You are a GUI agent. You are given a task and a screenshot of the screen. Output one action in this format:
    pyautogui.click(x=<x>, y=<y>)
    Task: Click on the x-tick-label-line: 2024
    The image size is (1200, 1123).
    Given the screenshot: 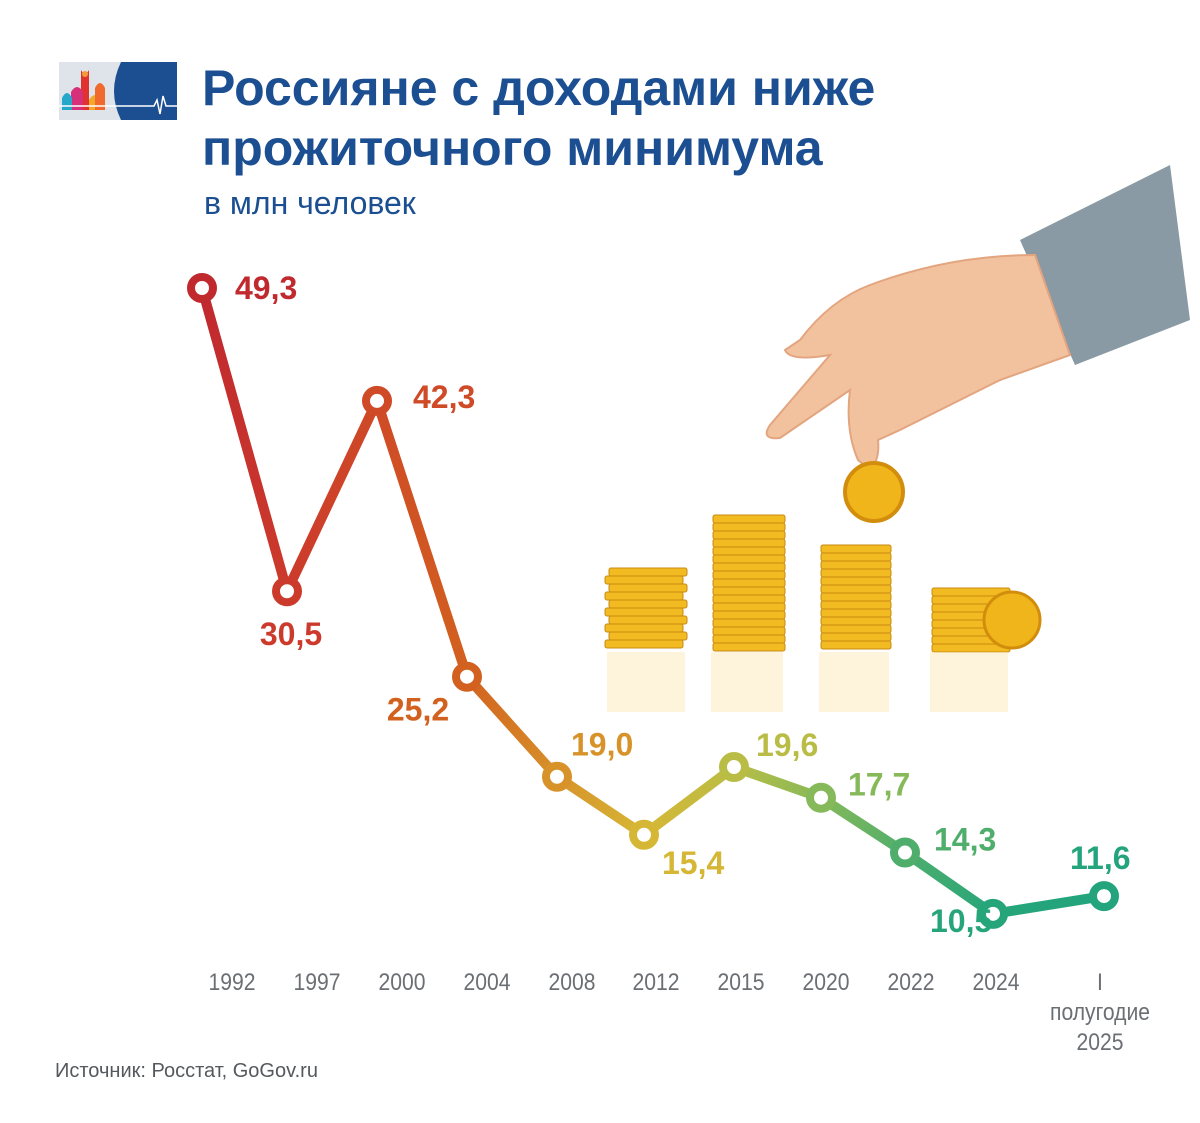 What is the action you would take?
    pyautogui.click(x=996, y=982)
    